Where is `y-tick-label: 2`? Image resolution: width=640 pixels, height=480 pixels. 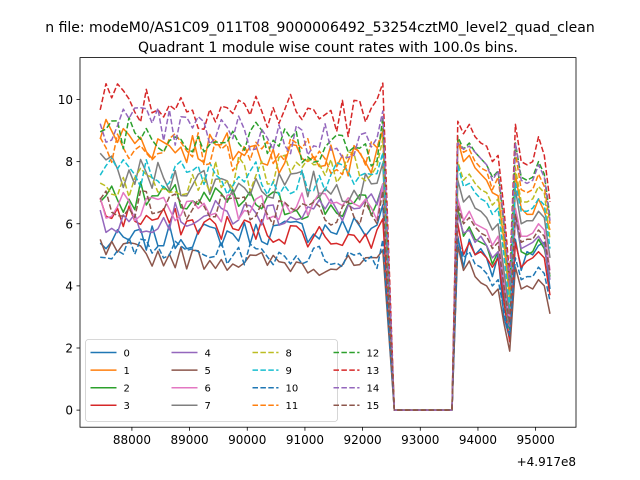
y-tick-label: 2 is located at coordinates (69, 349).